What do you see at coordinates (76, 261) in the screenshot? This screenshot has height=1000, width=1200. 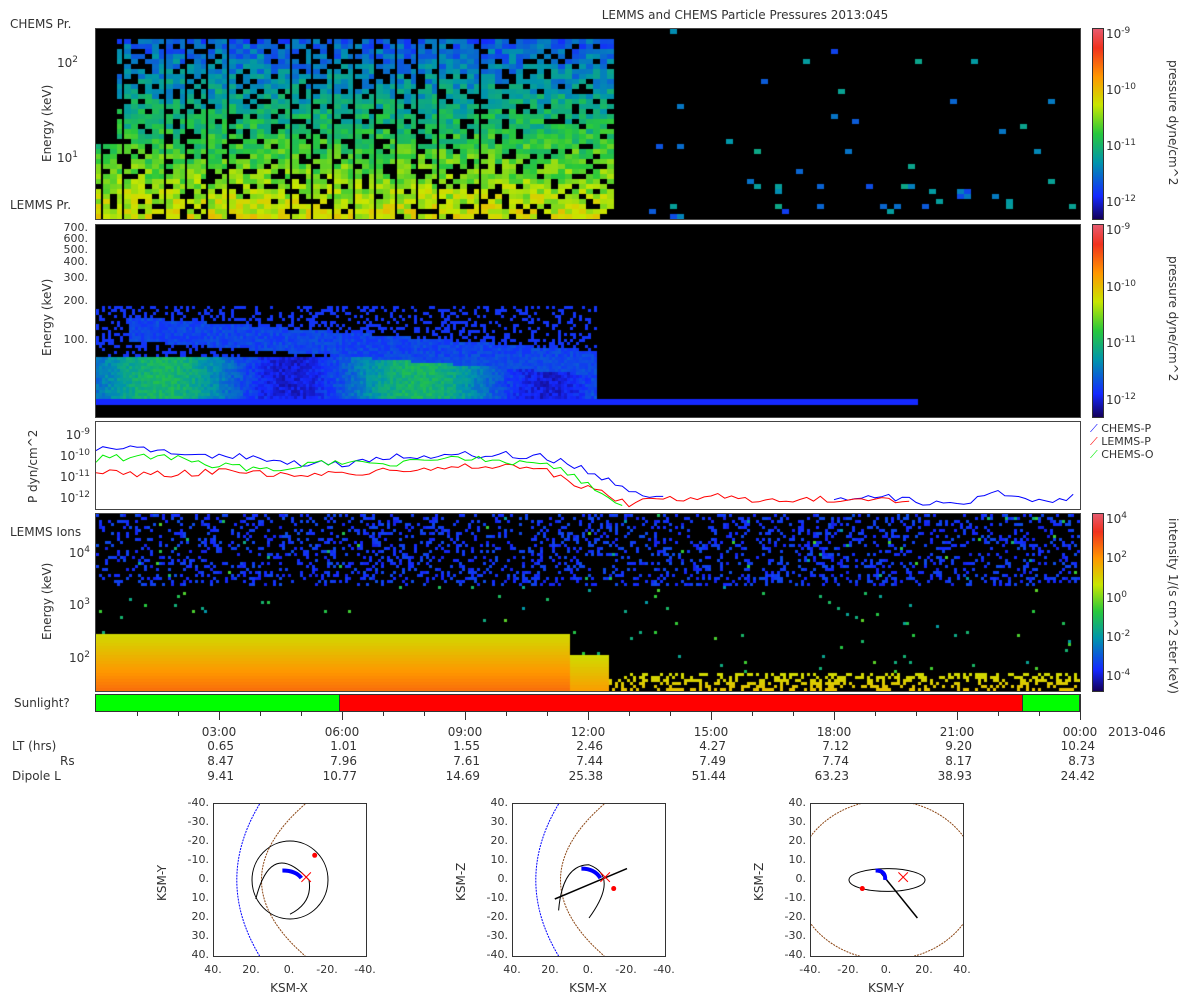 I see `lemms-pr-ytick: 400.` at bounding box center [76, 261].